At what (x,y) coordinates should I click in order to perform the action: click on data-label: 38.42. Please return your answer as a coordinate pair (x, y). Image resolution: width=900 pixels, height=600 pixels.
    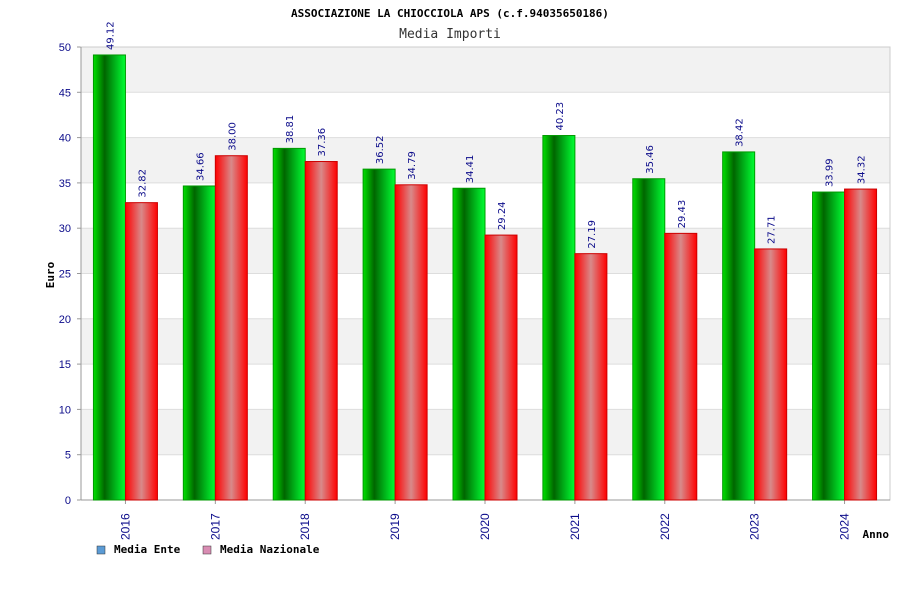
    Looking at the image, I should click on (740, 132).